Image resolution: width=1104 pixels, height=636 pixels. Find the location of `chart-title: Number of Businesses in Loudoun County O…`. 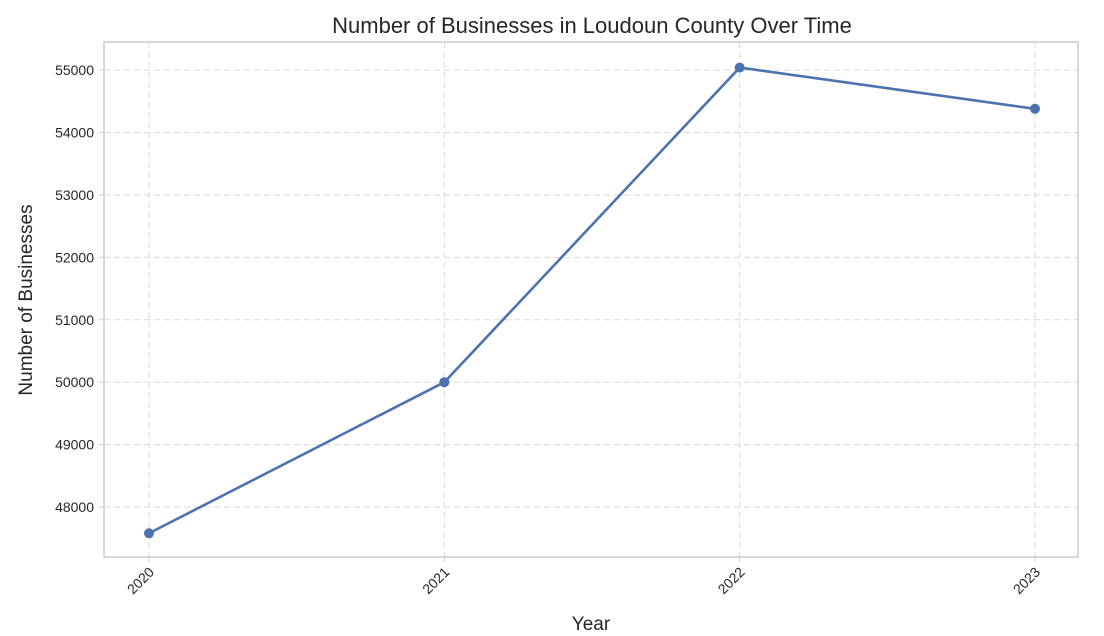

chart-title: Number of Businesses in Loudoun County O… is located at coordinates (592, 25).